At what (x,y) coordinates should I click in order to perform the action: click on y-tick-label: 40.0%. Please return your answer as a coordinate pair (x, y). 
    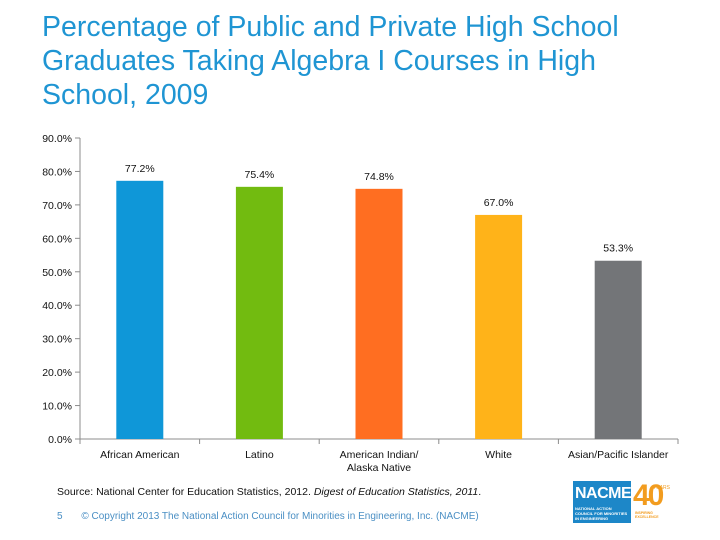
    Looking at the image, I should click on (57, 306).